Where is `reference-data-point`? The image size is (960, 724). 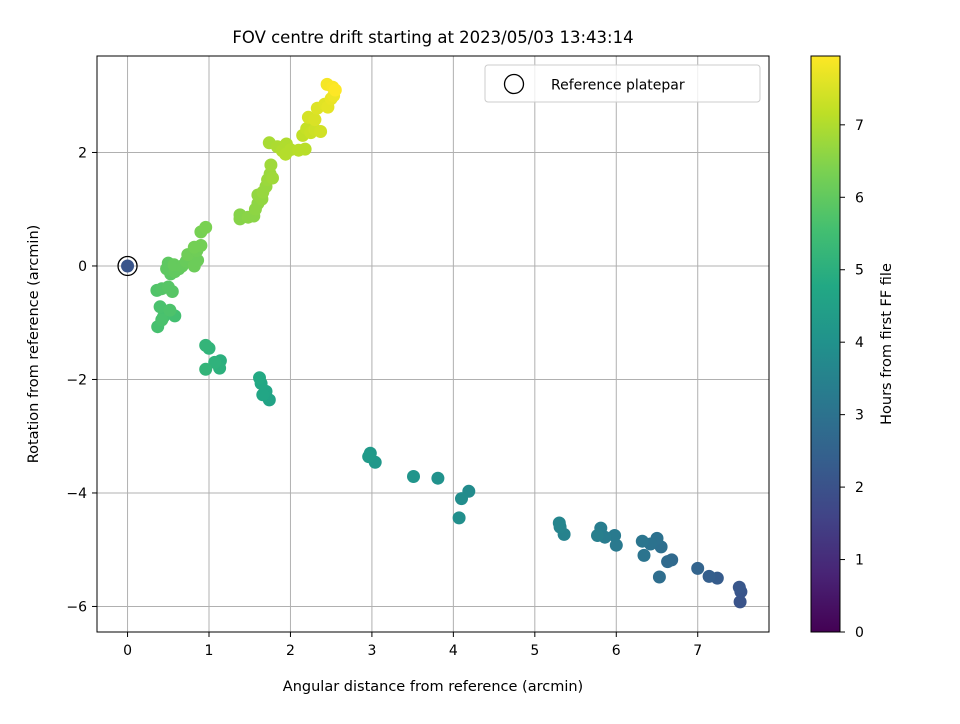 reference-data-point is located at coordinates (128, 266).